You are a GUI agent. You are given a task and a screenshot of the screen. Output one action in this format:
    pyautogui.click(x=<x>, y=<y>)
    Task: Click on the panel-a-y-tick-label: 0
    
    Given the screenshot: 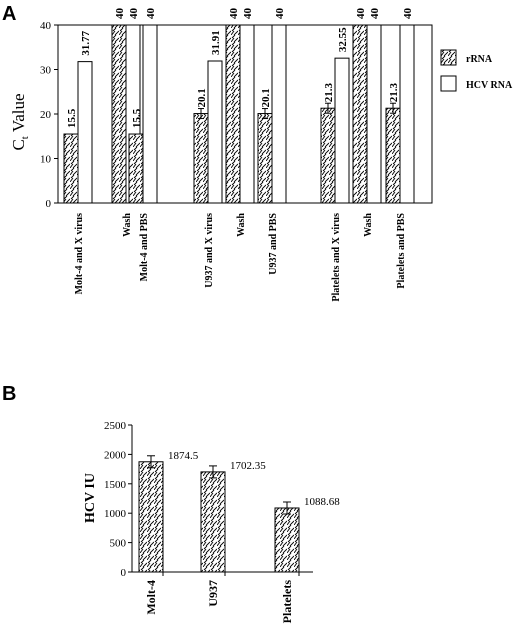 What is the action you would take?
    pyautogui.click(x=49, y=204)
    